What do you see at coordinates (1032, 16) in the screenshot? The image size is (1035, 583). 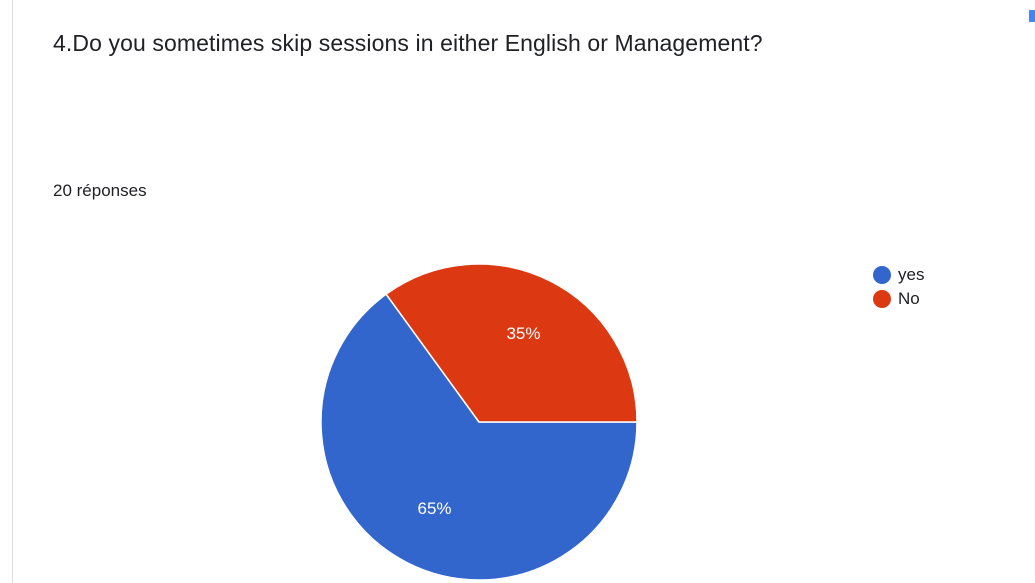 I see `corner-indicator` at bounding box center [1032, 16].